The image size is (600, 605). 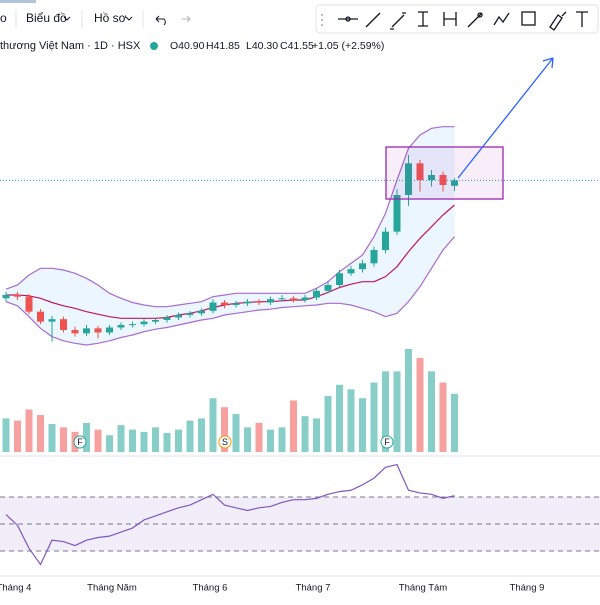 I want to click on bollinger-basis, so click(x=230, y=261).